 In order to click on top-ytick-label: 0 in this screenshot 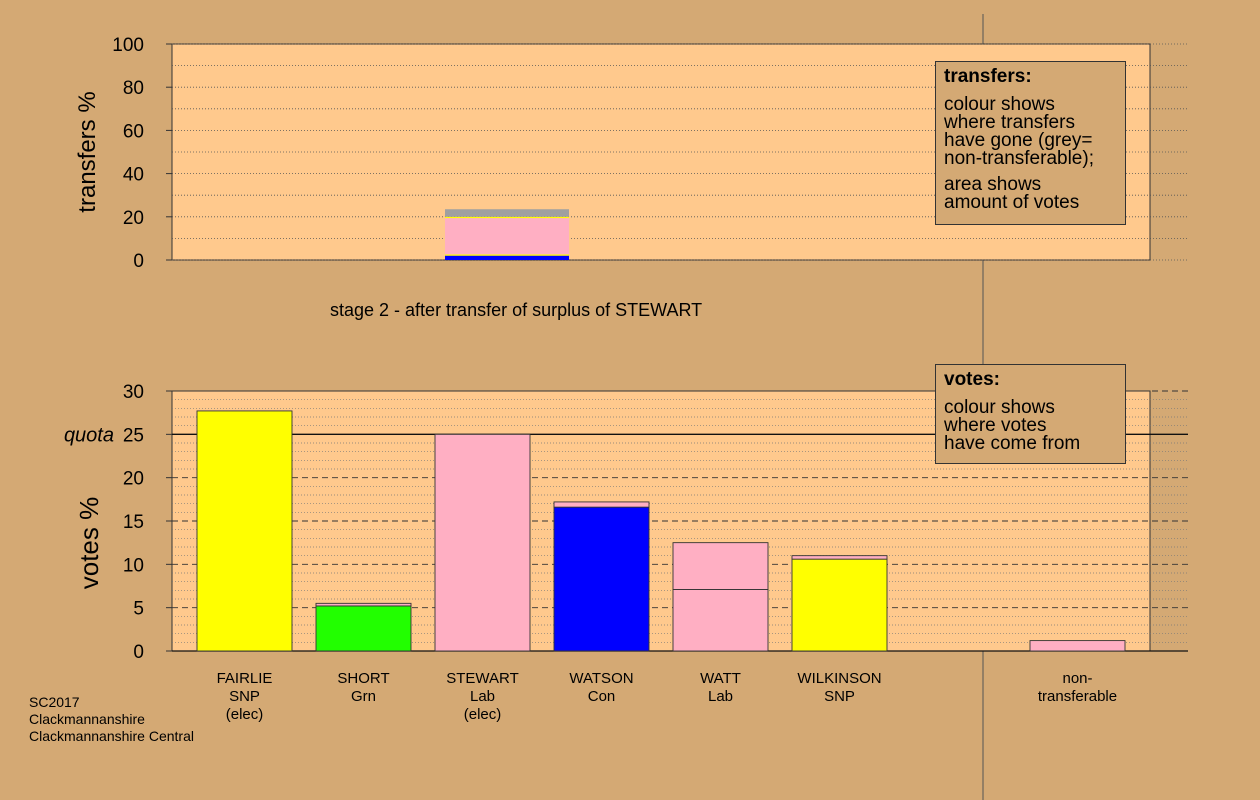, I will do `click(138, 261)`.